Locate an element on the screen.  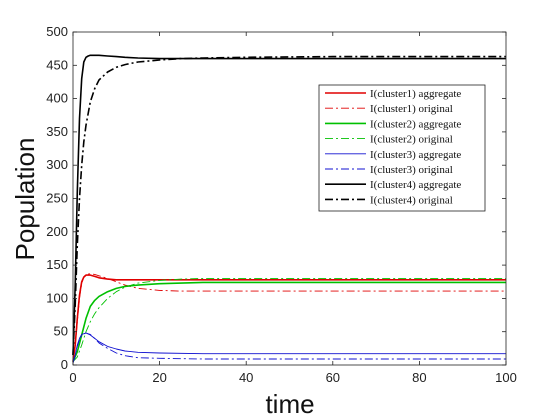
y-tick-label: 50 is located at coordinates (61, 331).